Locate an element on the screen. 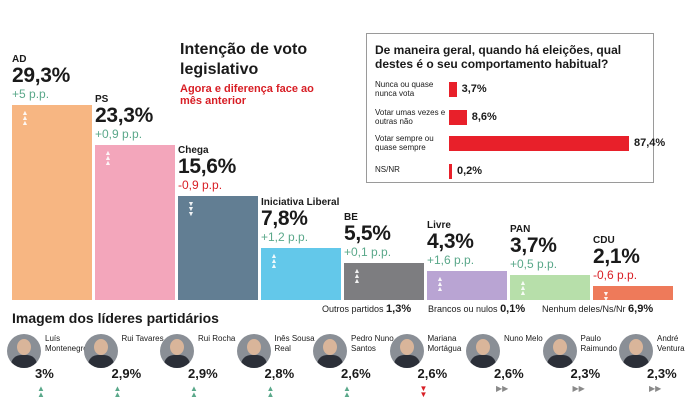  leader-name: Luís Montenegro is located at coordinates (66, 343).